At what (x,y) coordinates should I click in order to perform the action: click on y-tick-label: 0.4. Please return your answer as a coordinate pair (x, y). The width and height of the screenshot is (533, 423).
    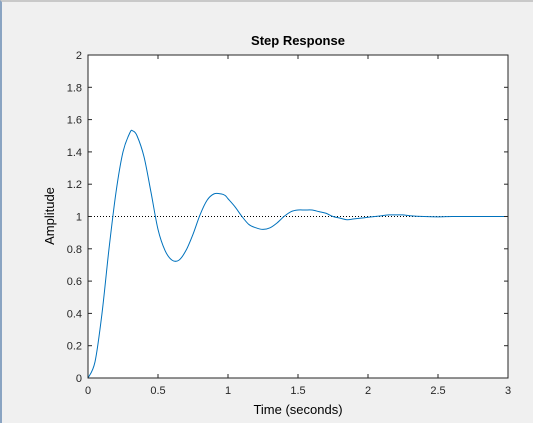
    Looking at the image, I should click on (74, 314).